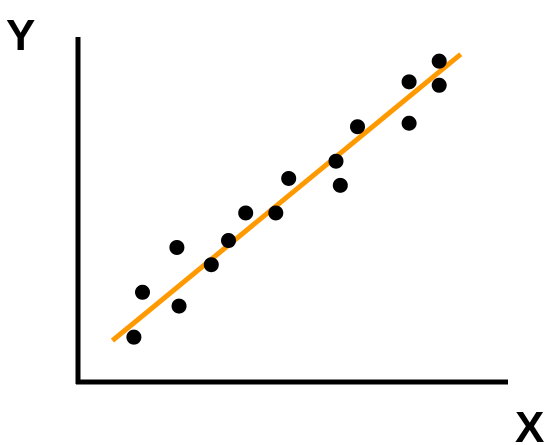  Describe the element at coordinates (20, 35) in the screenshot. I see `y-axis-label: Y` at that location.